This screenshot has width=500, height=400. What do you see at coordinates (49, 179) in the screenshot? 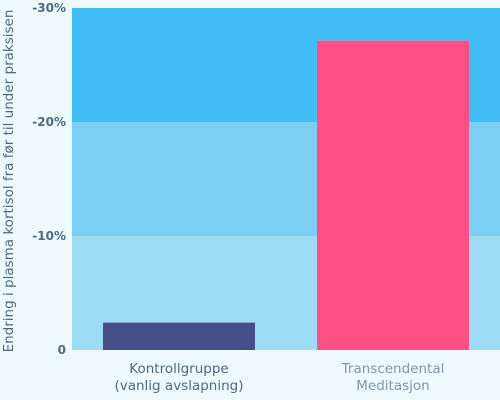
I see `y-axis-ticks: 0 -10% -20% -30%` at bounding box center [49, 179].